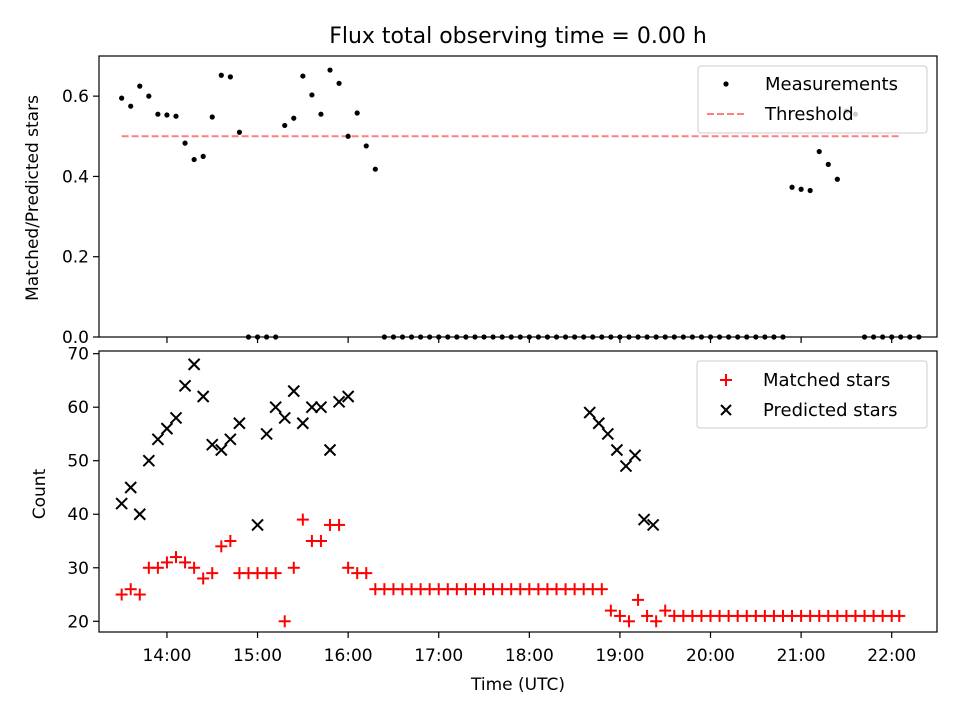 The image size is (960, 720). I want to click on legend-matched-label: Matched stars, so click(826, 380).